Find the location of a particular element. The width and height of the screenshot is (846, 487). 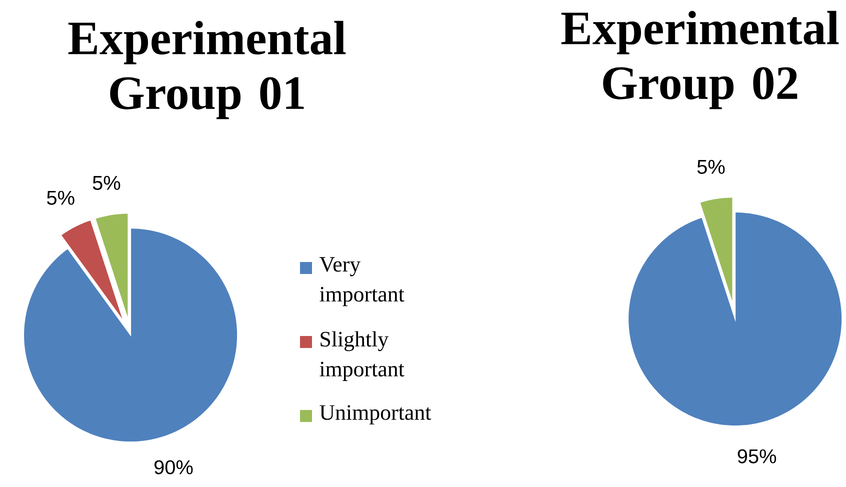

chart-title: Experimental Group 02 is located at coordinates (700, 60).